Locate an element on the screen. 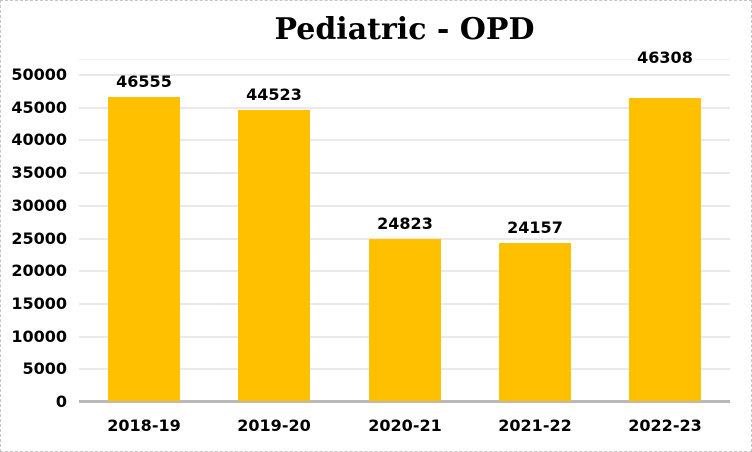 The height and width of the screenshot is (452, 752). plot-top-border is located at coordinates (404, 59).